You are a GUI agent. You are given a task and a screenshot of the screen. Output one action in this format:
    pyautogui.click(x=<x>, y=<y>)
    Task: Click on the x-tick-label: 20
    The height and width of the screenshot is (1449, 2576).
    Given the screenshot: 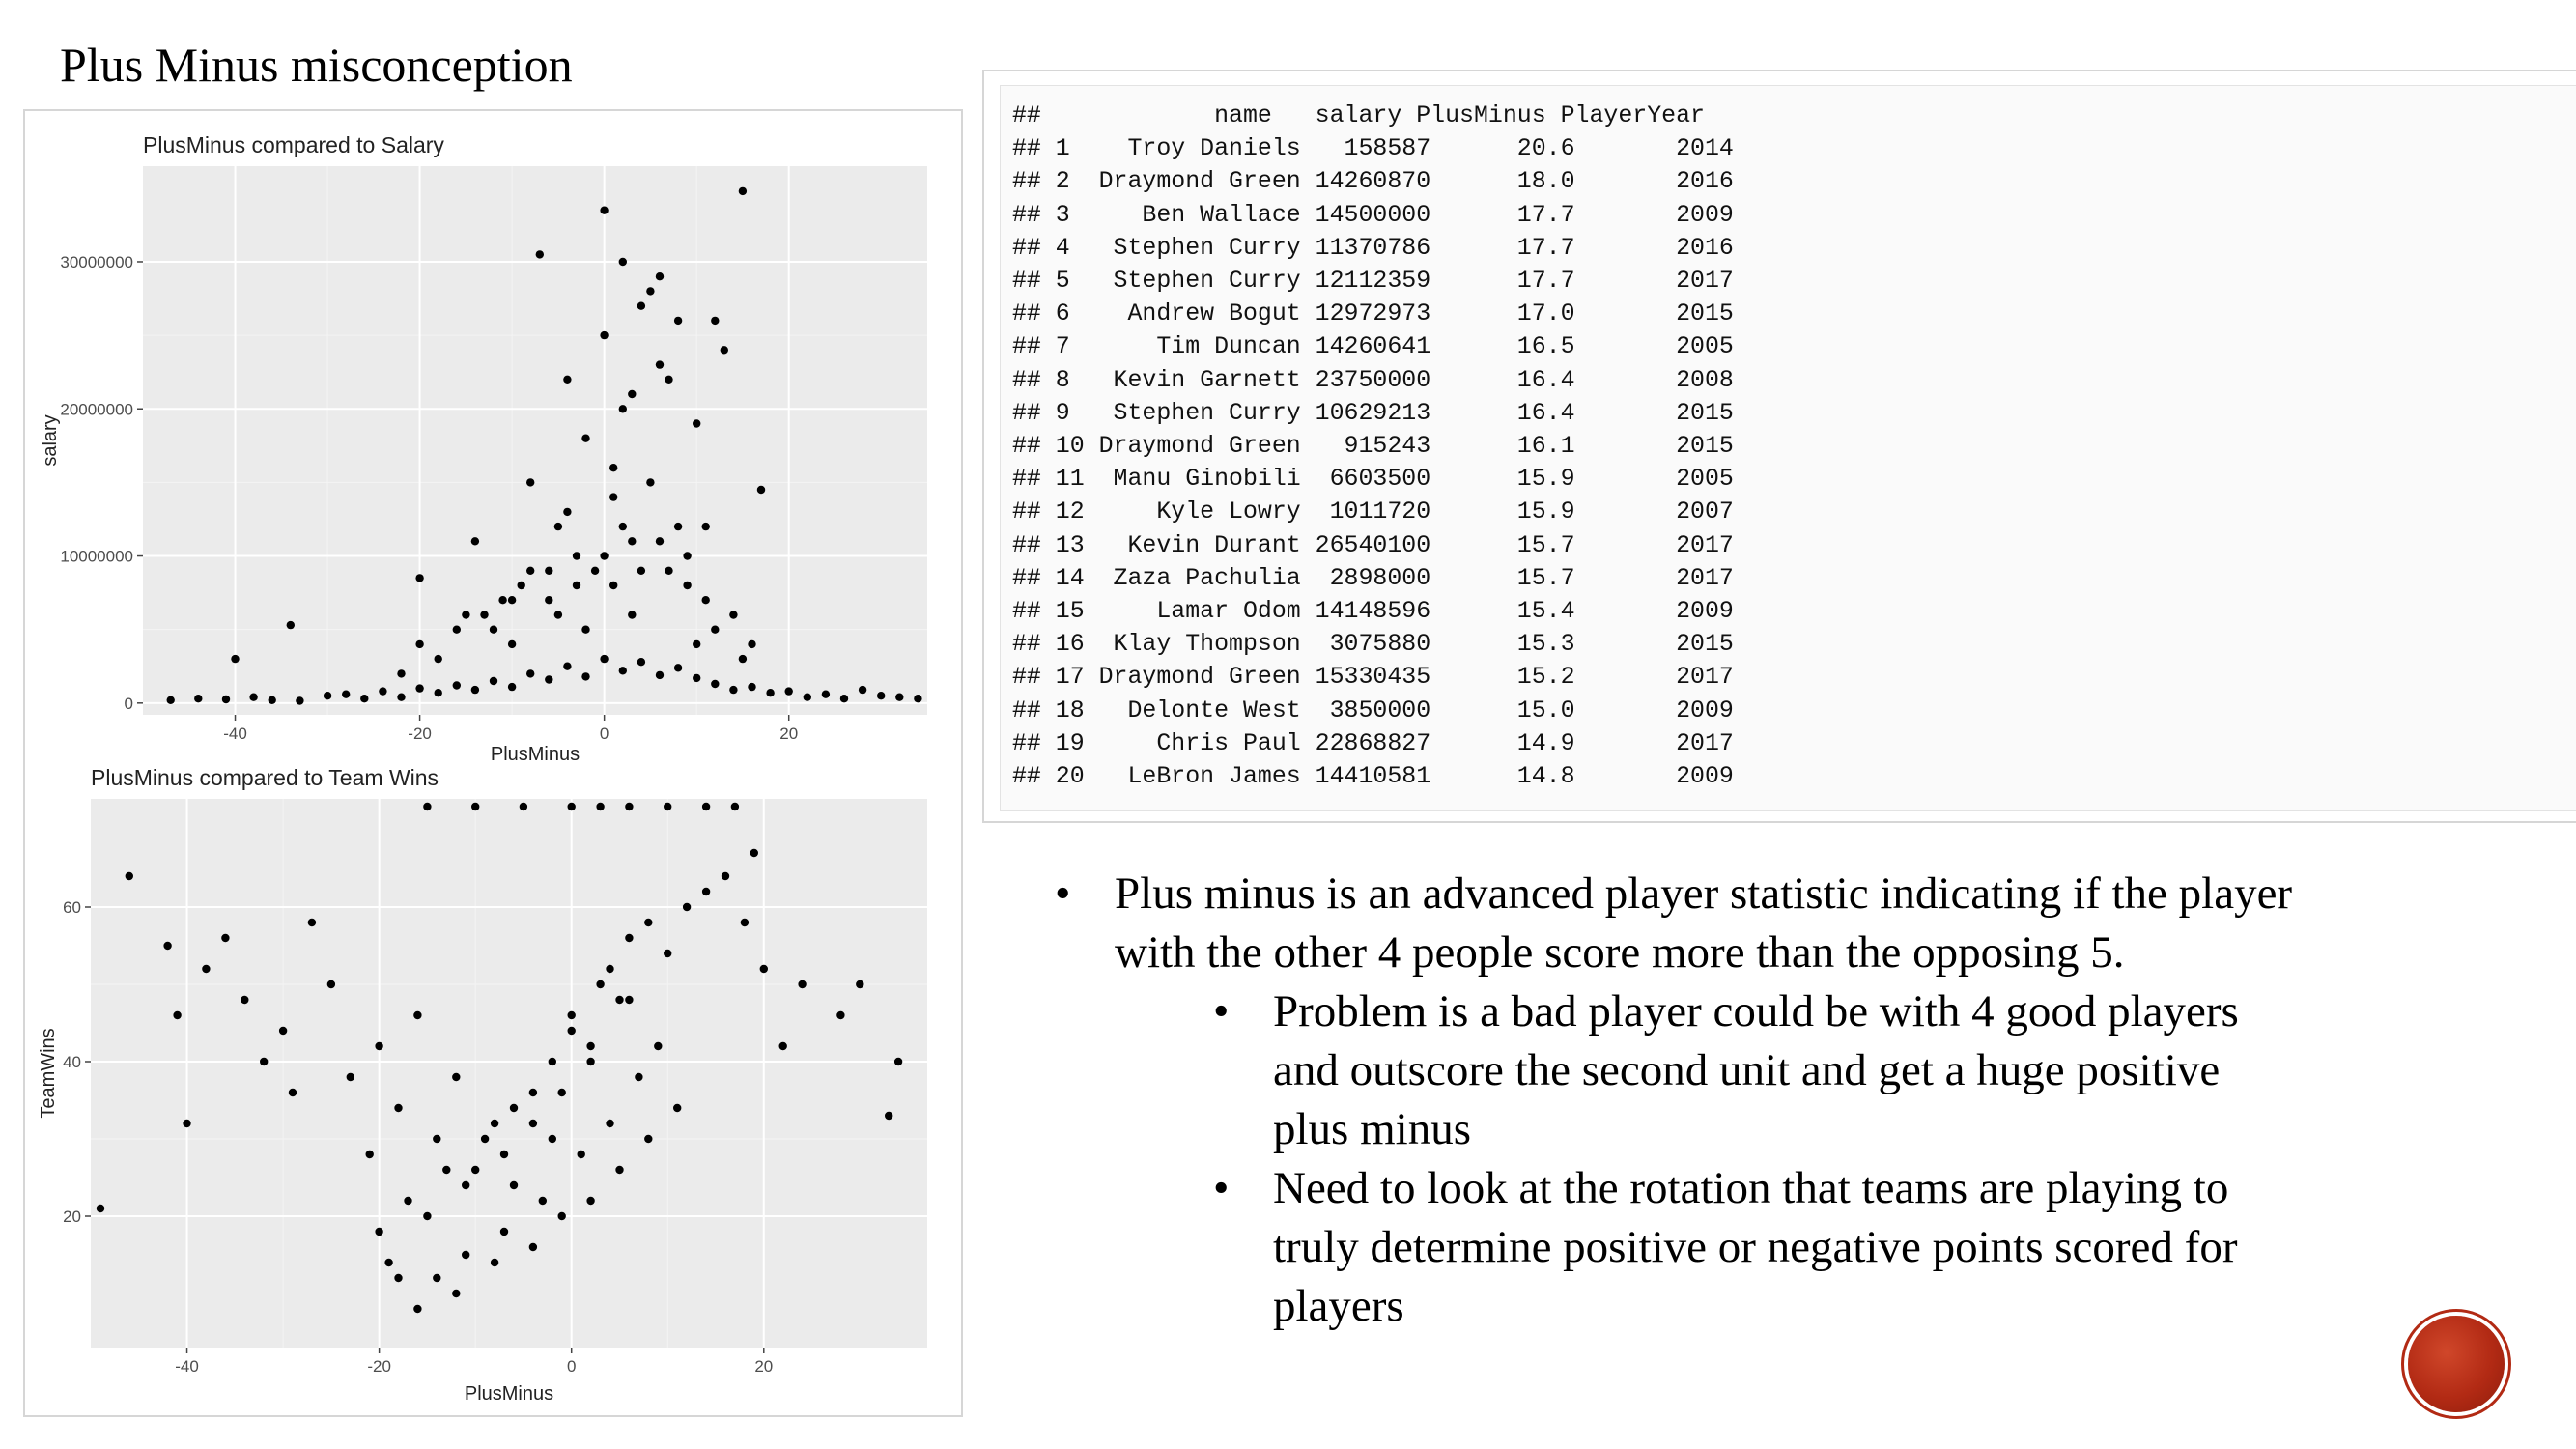 What is the action you would take?
    pyautogui.click(x=763, y=1366)
    